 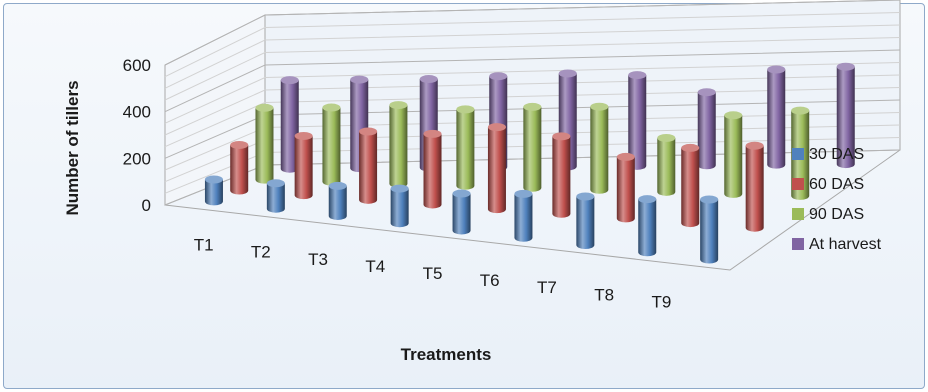 I want to click on legend-label: At harvest, so click(x=845, y=244).